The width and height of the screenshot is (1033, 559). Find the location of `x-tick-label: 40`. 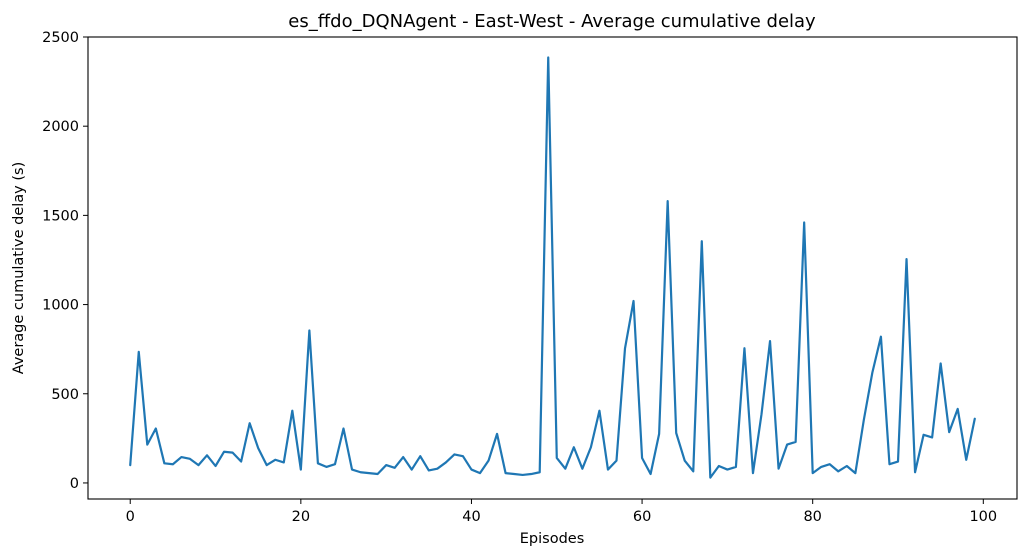

x-tick-label: 40 is located at coordinates (471, 517).